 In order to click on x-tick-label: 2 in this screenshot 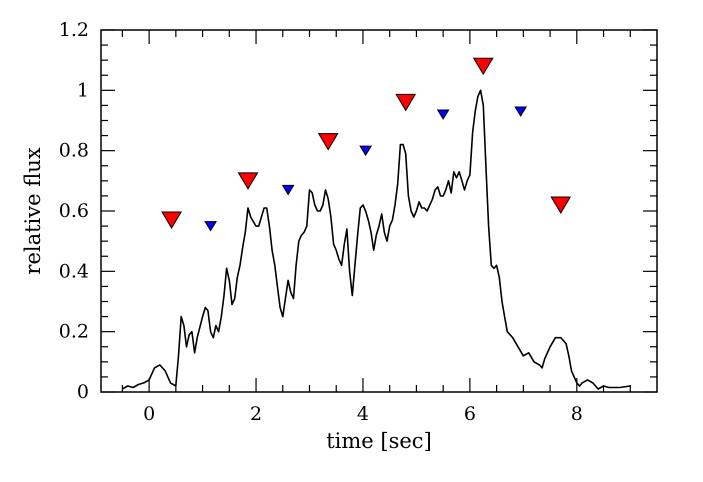, I will do `click(256, 414)`.